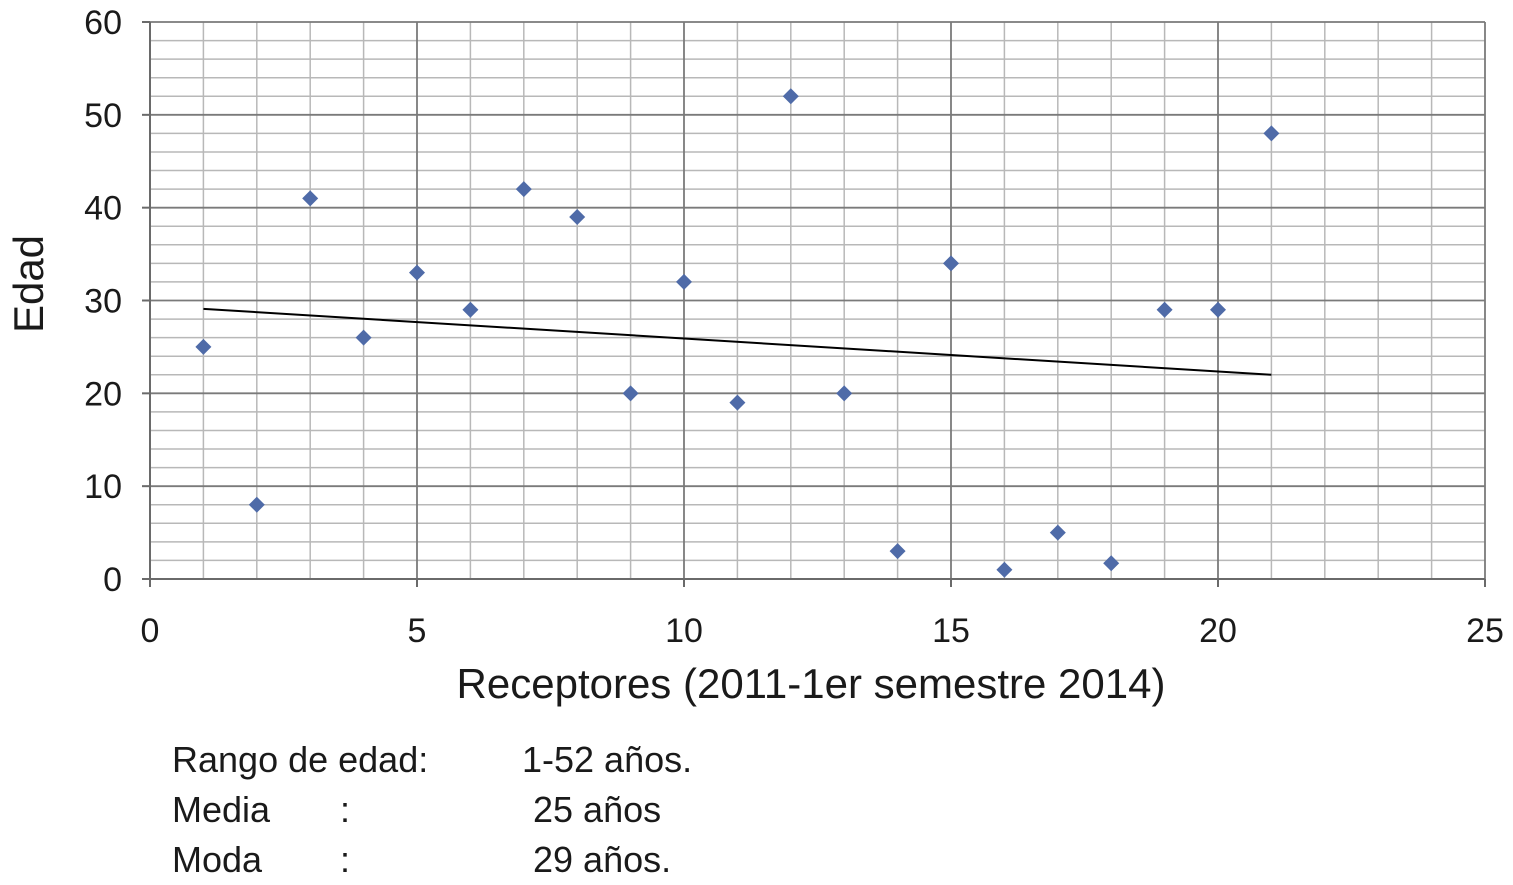 Image resolution: width=1513 pixels, height=885 pixels. What do you see at coordinates (951, 631) in the screenshot?
I see `x-tick-label: 15` at bounding box center [951, 631].